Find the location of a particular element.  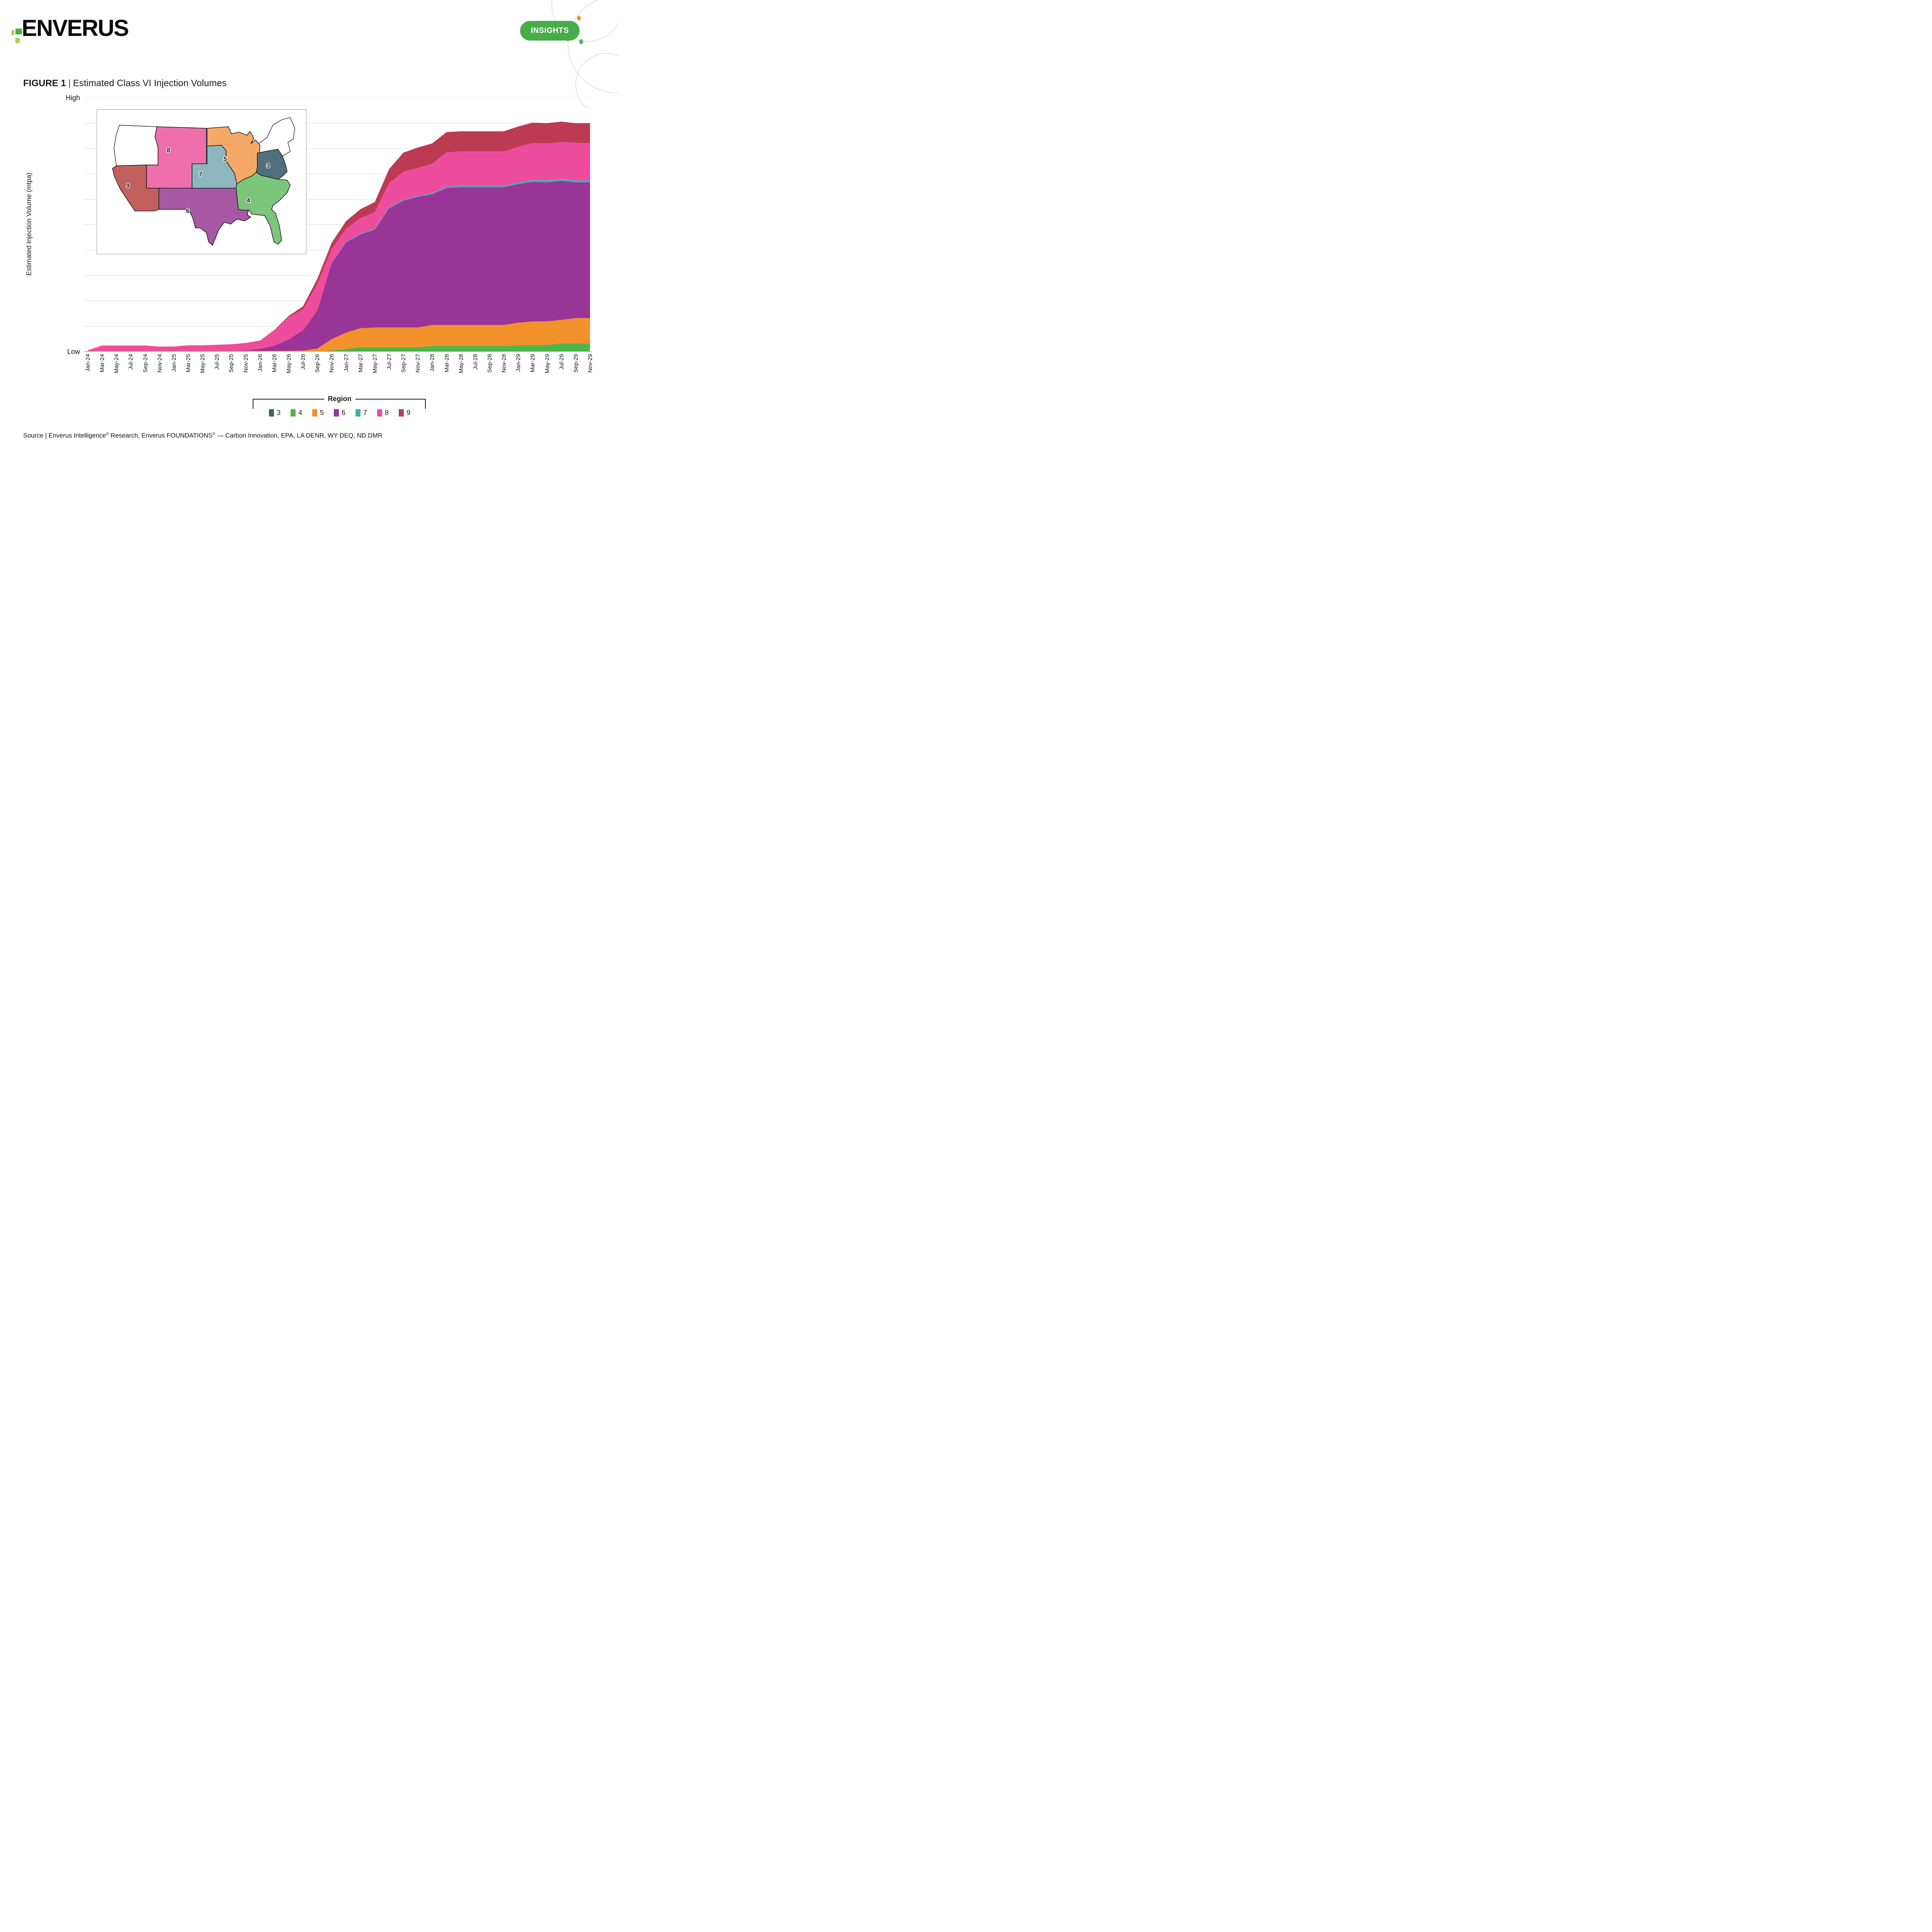

legend-label: 9 is located at coordinates (408, 413).